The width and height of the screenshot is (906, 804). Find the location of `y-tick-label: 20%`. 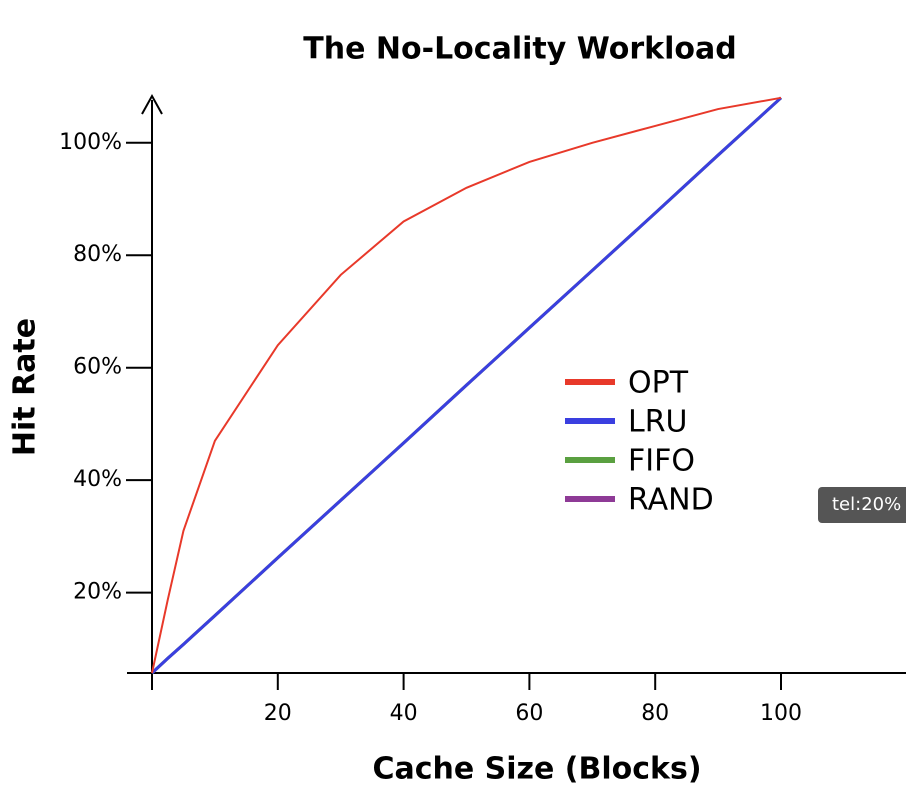

y-tick-label: 20% is located at coordinates (97, 592).